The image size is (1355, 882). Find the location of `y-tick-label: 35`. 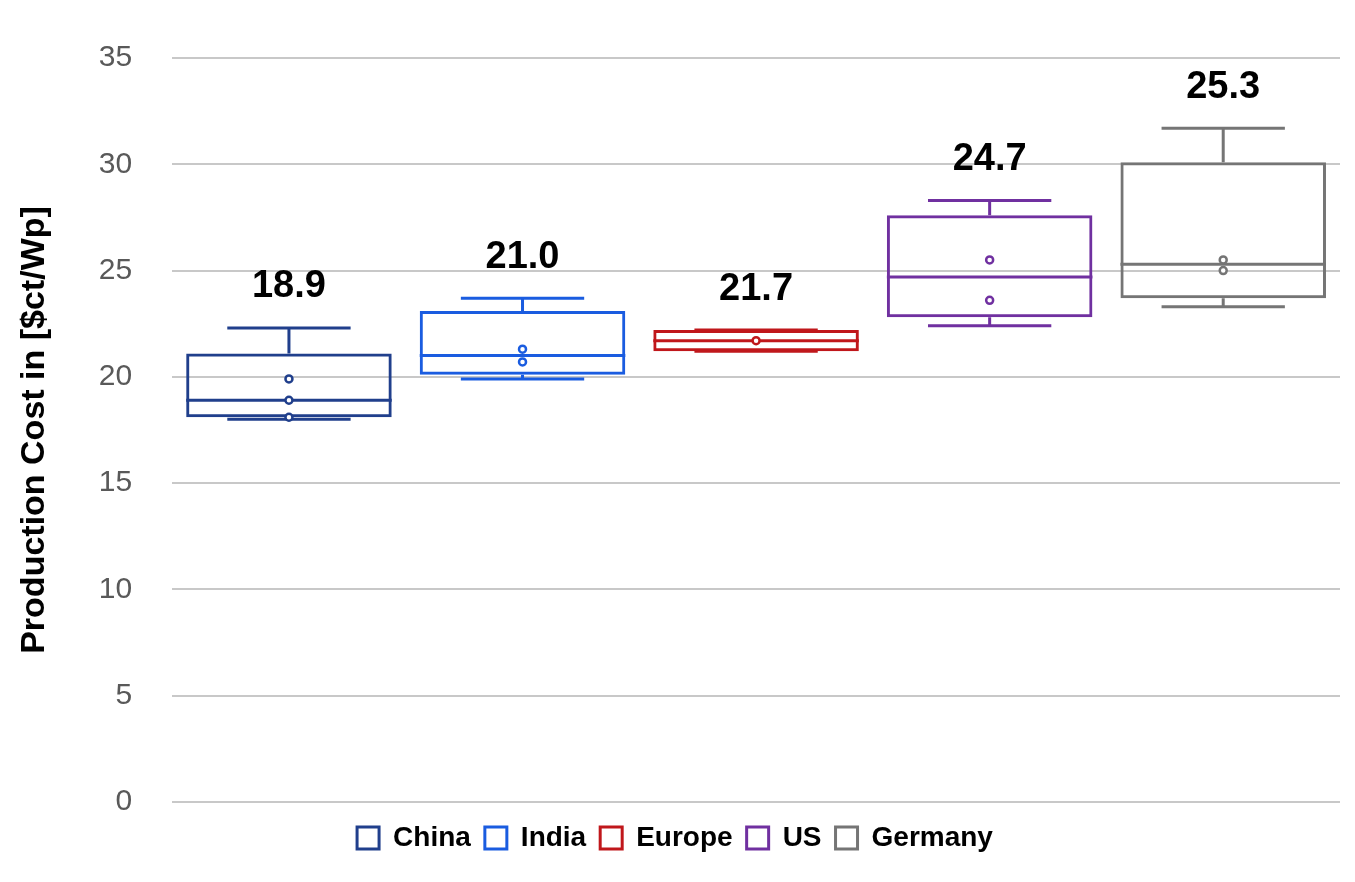

y-tick-label: 35 is located at coordinates (115, 56).